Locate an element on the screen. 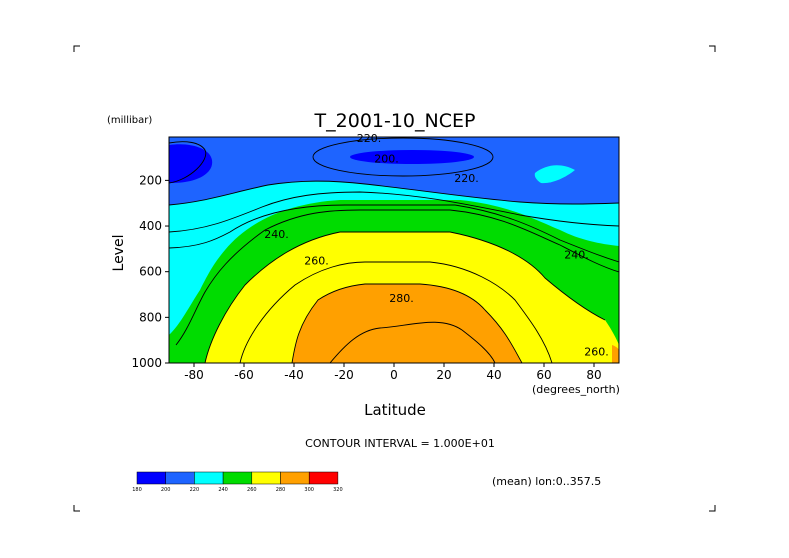 Image resolution: width=789 pixels, height=558 pixels. y-tick-label: 200 is located at coordinates (150, 180).